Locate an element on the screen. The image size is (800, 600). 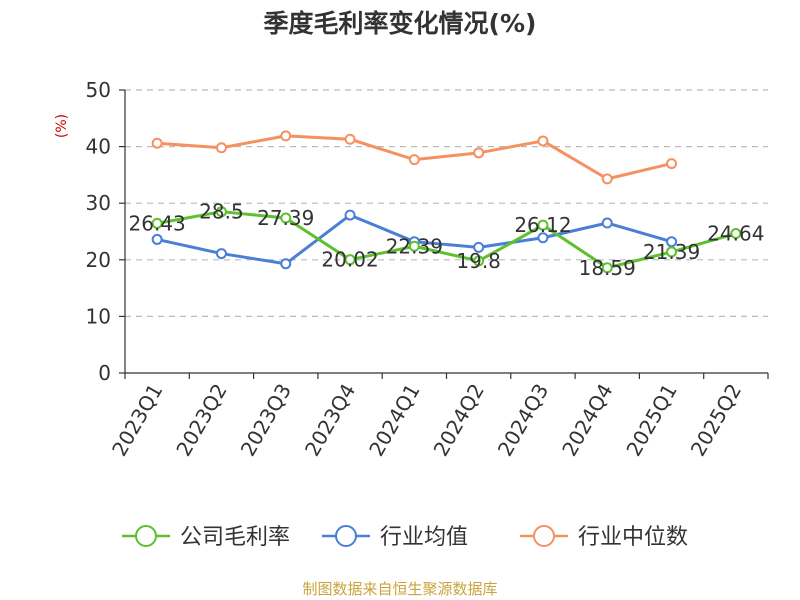
data-label-2023Q3: 27.39 is located at coordinates (285, 218).